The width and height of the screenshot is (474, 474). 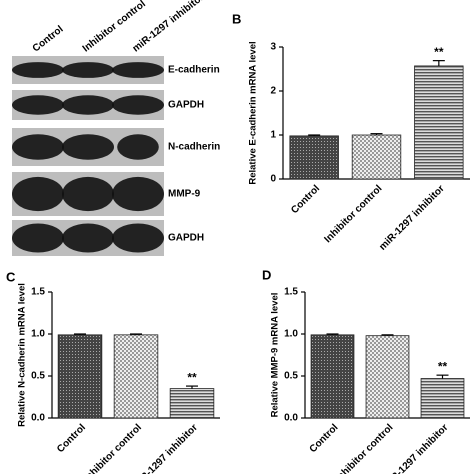 What do you see at coordinates (273, 91) in the screenshot?
I see `y-tick-label: 2` at bounding box center [273, 91].